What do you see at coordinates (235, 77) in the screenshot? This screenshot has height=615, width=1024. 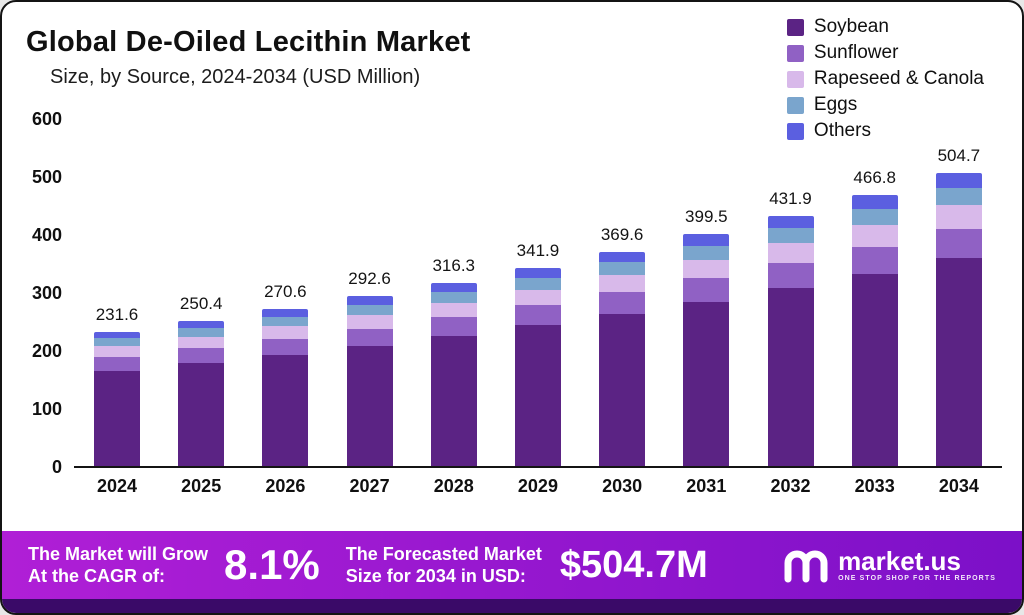 I see `chart-subtitle: Size, by Source, 2024-2034 (USD Million)` at bounding box center [235, 77].